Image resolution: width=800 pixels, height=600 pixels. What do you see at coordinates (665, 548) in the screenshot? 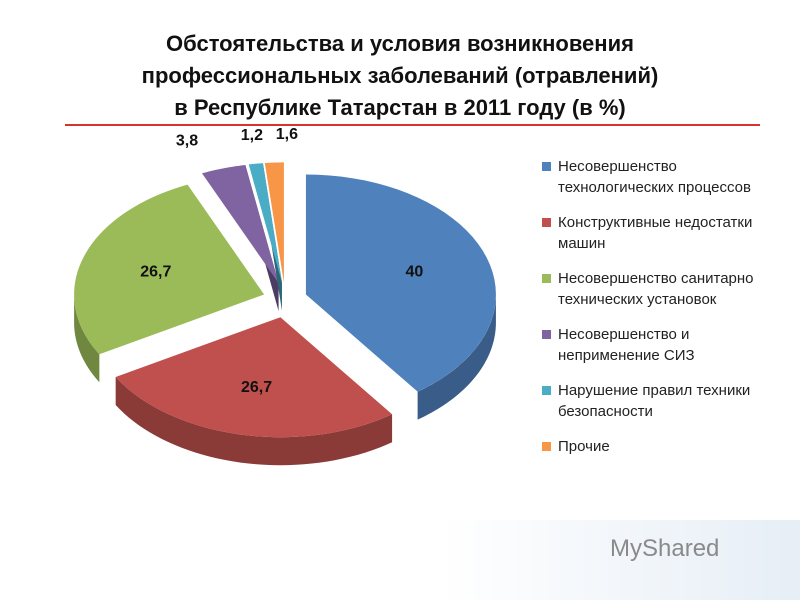
I see `watermark: MyShared` at bounding box center [665, 548].